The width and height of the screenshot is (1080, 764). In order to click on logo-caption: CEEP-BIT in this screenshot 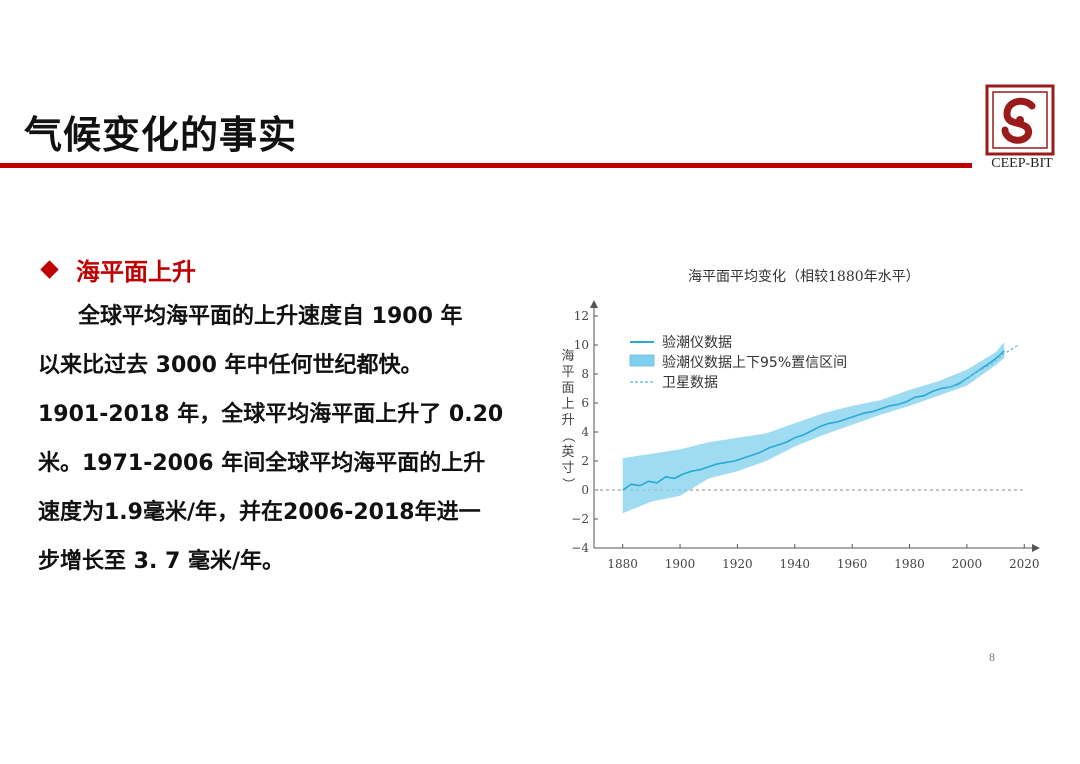, I will do `click(1022, 163)`.